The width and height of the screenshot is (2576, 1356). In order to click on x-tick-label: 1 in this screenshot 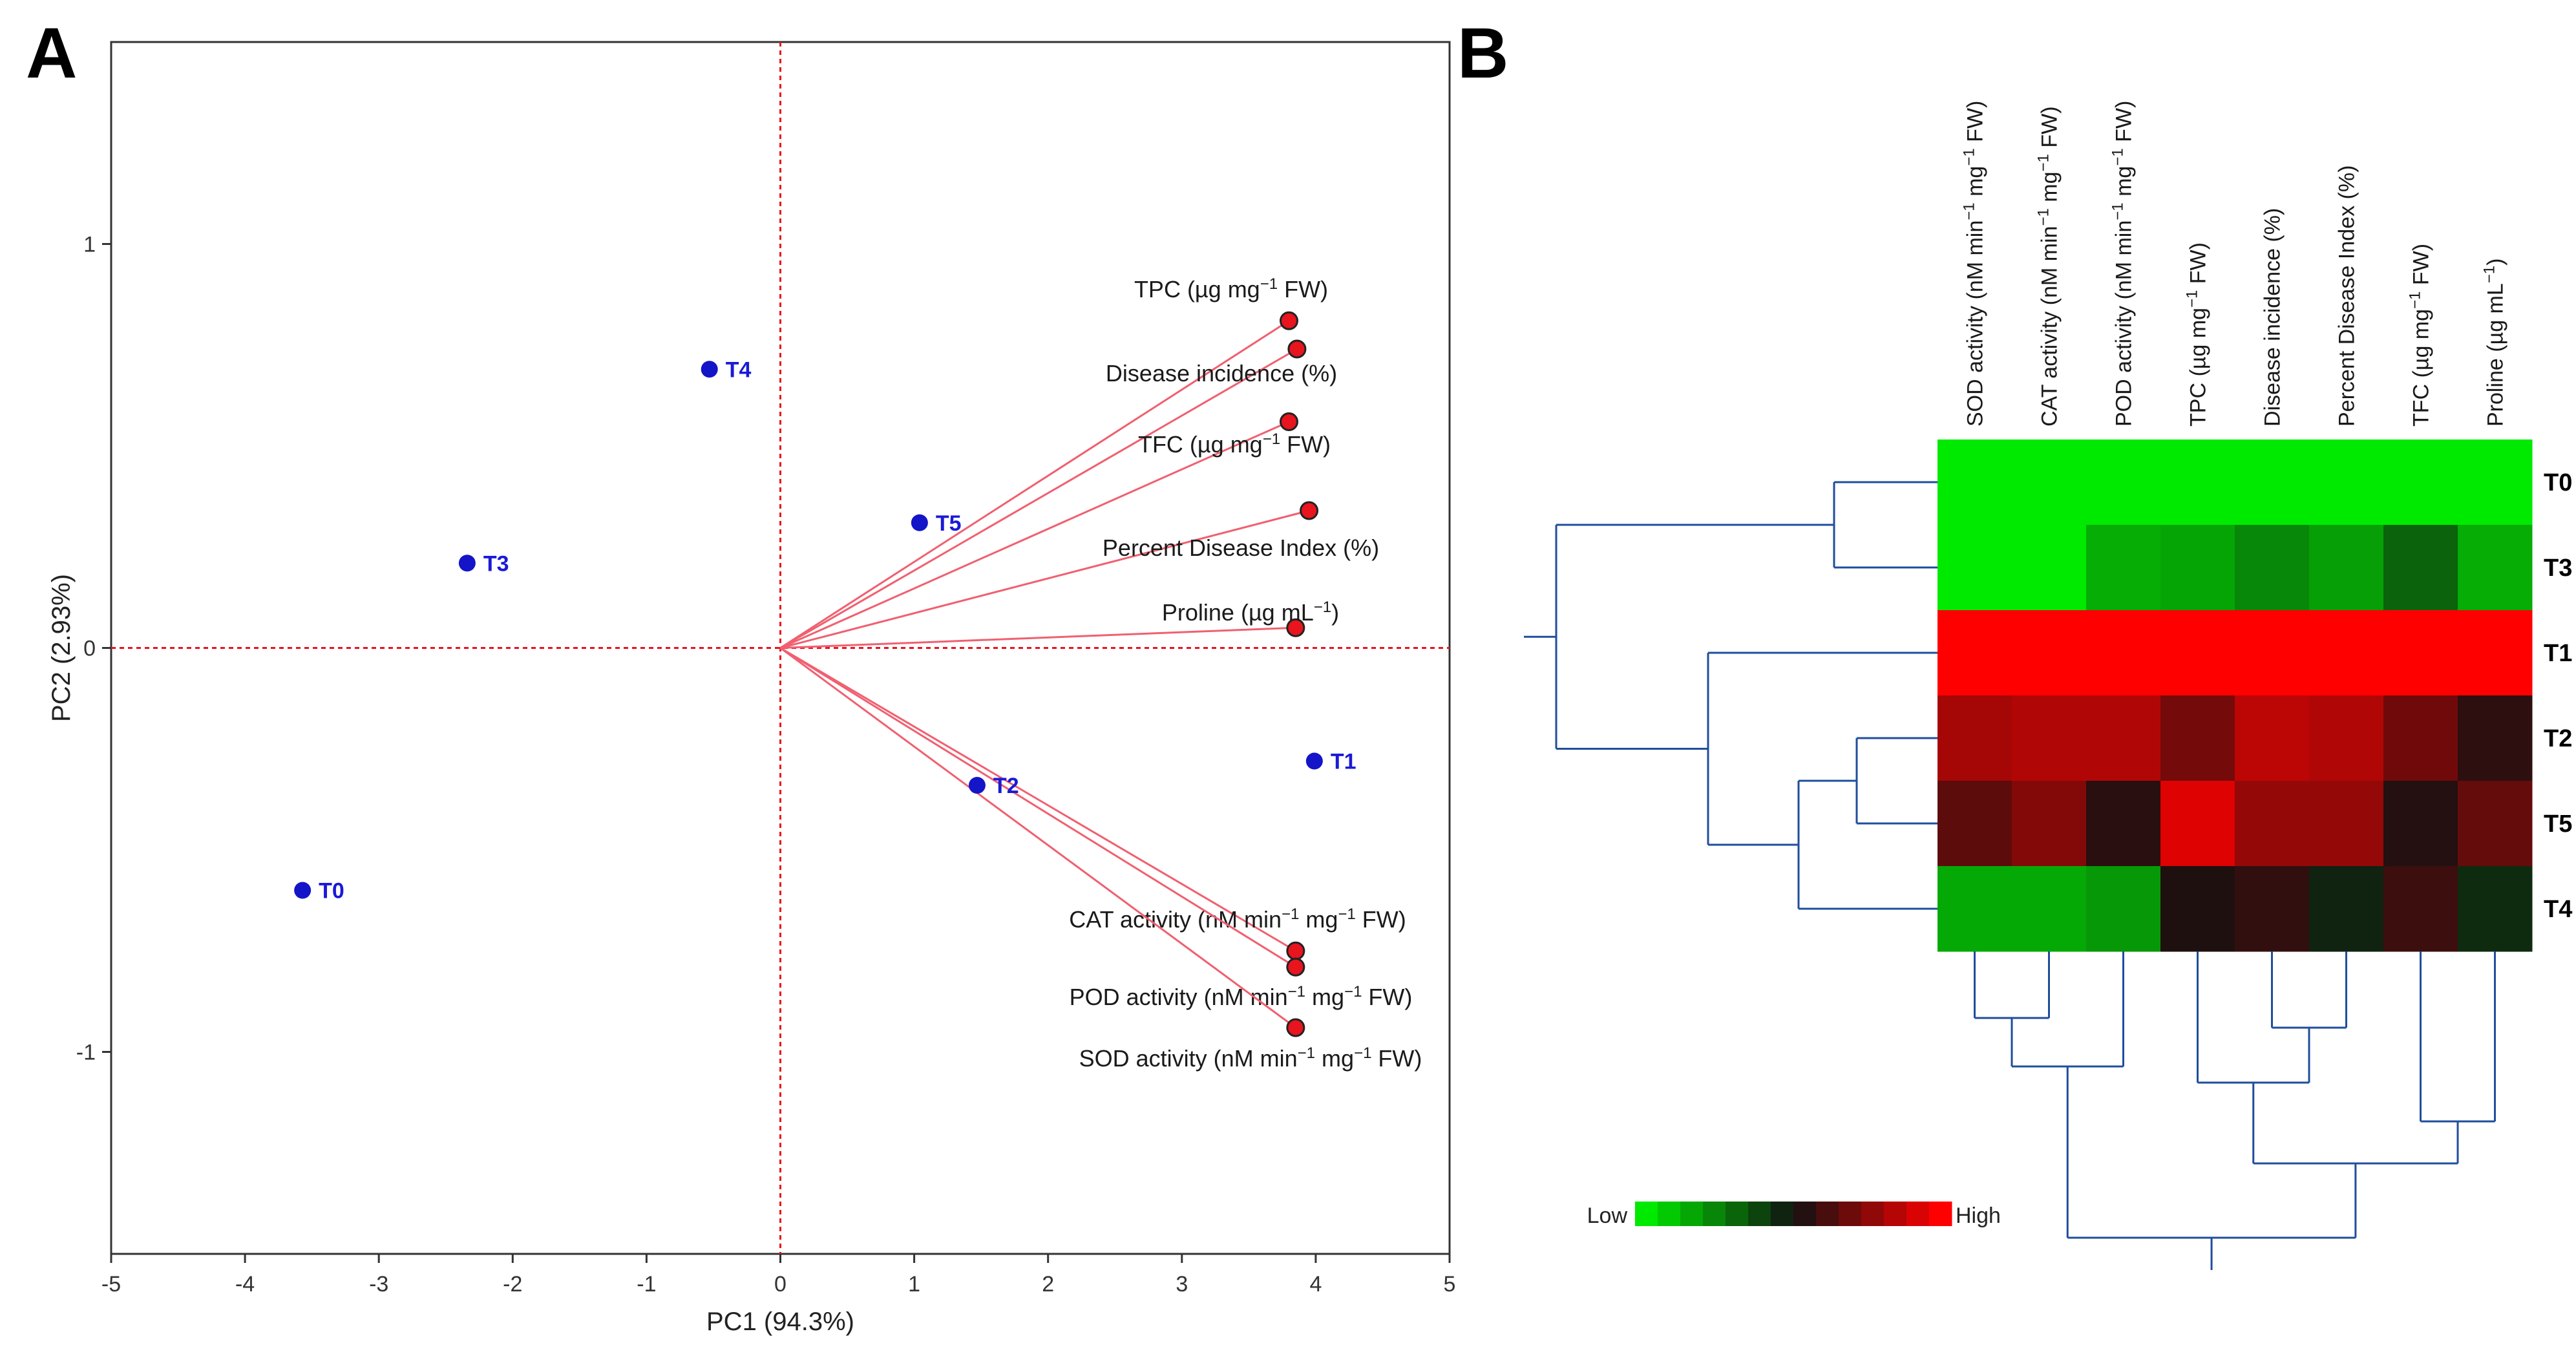, I will do `click(914, 1284)`.